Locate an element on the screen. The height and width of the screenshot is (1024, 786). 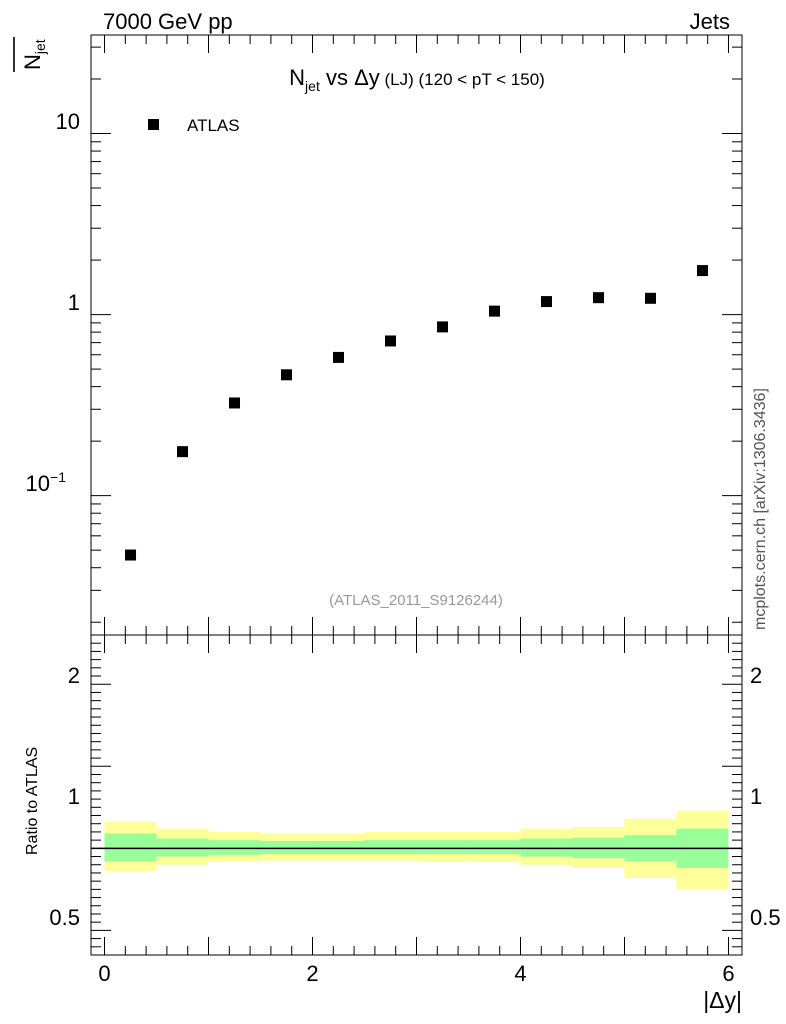
ratio-y-tick-label-1-left: 1 is located at coordinates (74, 796).